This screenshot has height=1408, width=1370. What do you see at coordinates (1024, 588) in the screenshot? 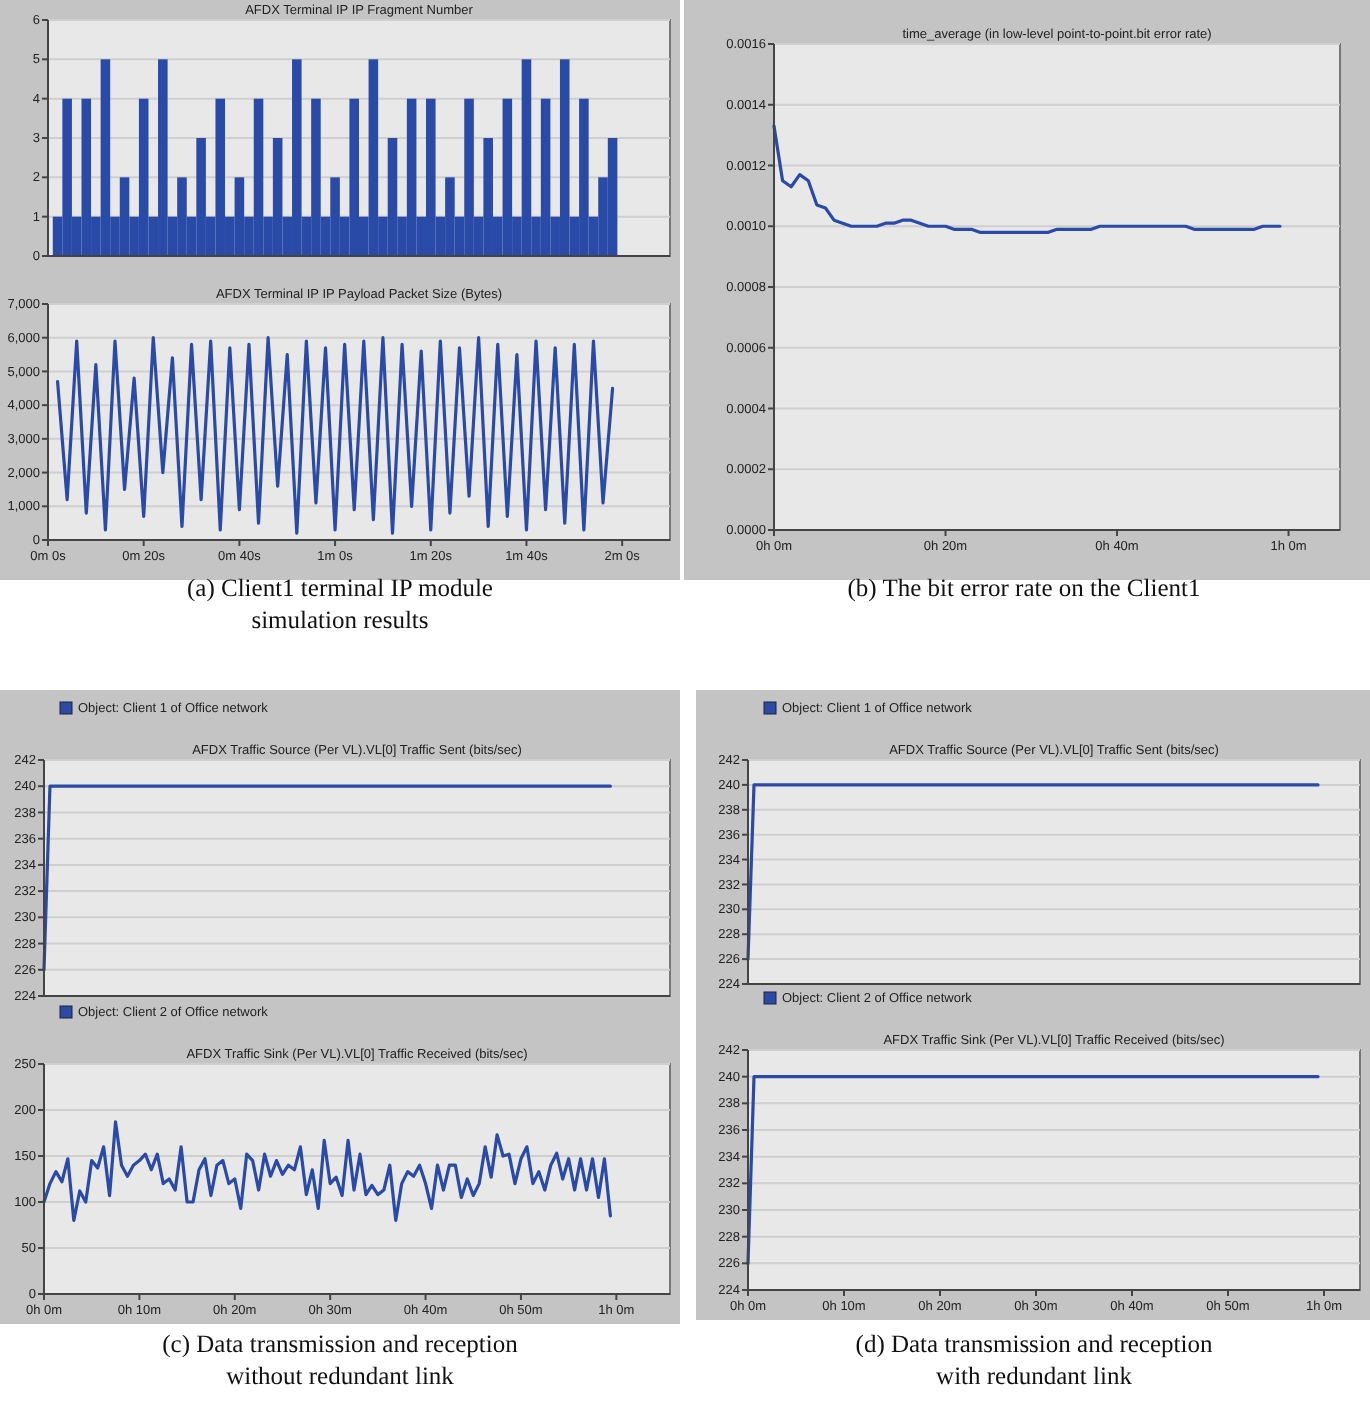
I see `text: (b) The bit error rate on the Client1` at bounding box center [1024, 588].